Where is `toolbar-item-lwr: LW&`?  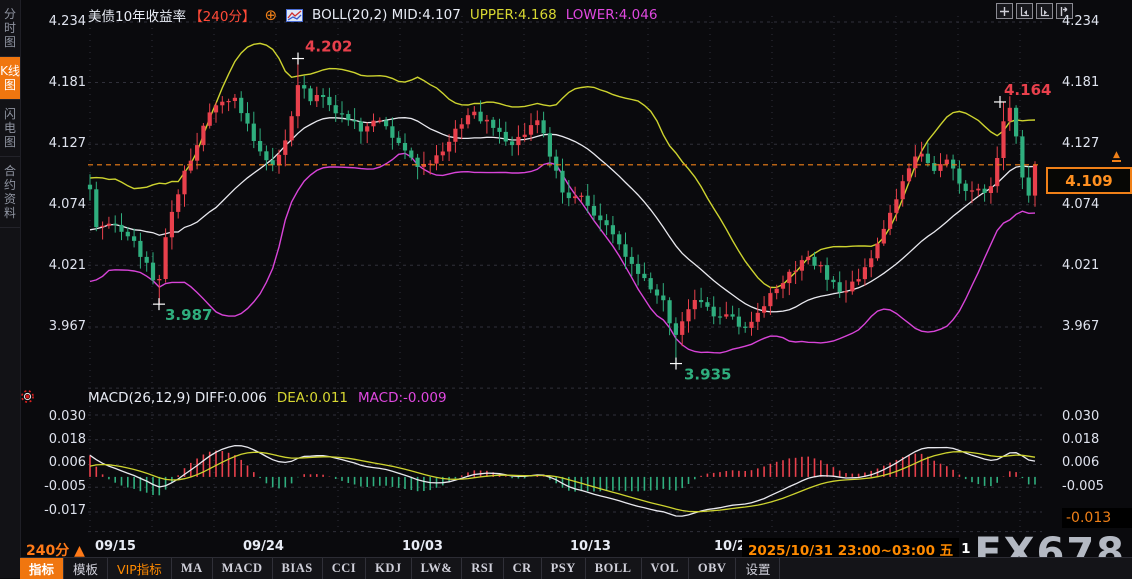 toolbar-item-lwr: LW& is located at coordinates (437, 568).